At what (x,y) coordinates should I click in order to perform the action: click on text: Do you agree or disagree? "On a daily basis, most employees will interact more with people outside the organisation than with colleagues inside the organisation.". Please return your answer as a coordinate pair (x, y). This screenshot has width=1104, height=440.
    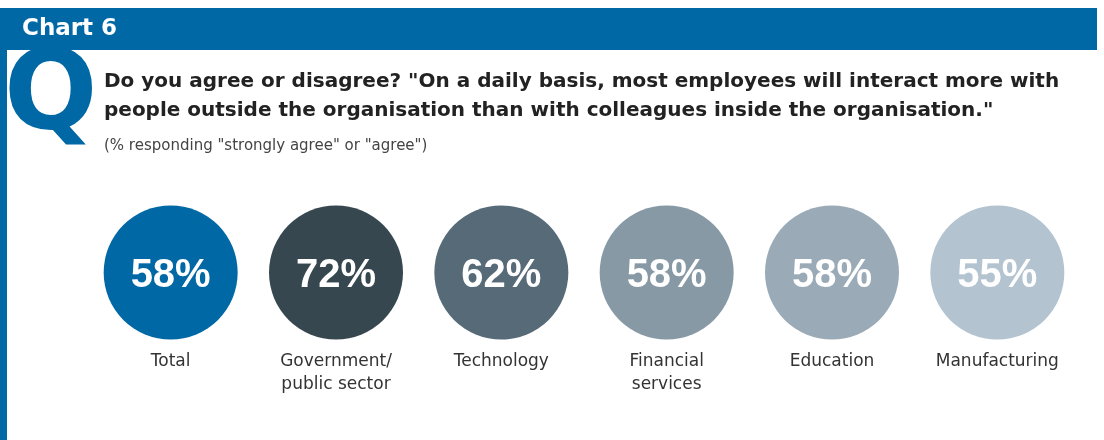
    Looking at the image, I should click on (582, 95).